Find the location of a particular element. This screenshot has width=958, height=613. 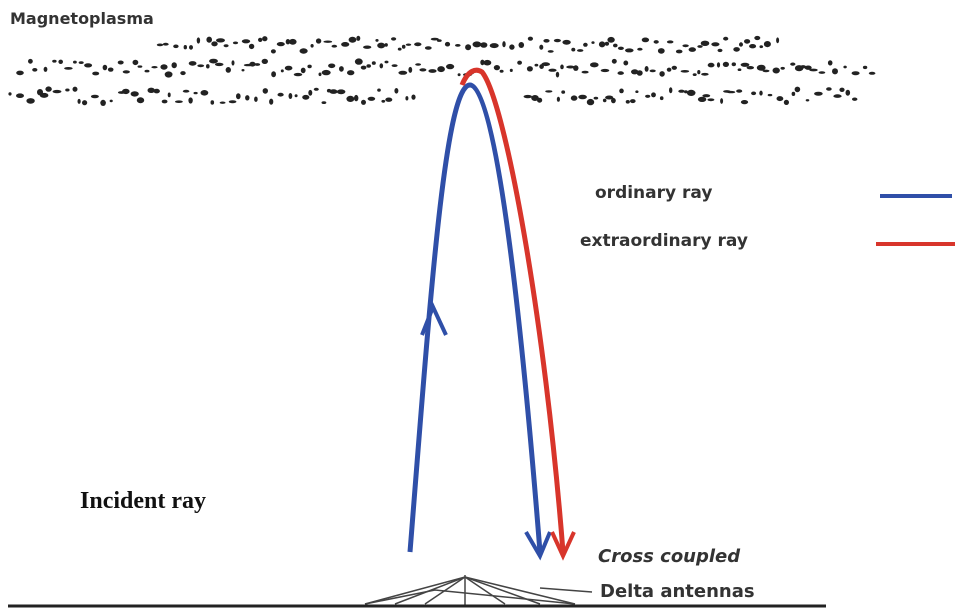

arrow-down-blue is located at coordinates (538, 545).